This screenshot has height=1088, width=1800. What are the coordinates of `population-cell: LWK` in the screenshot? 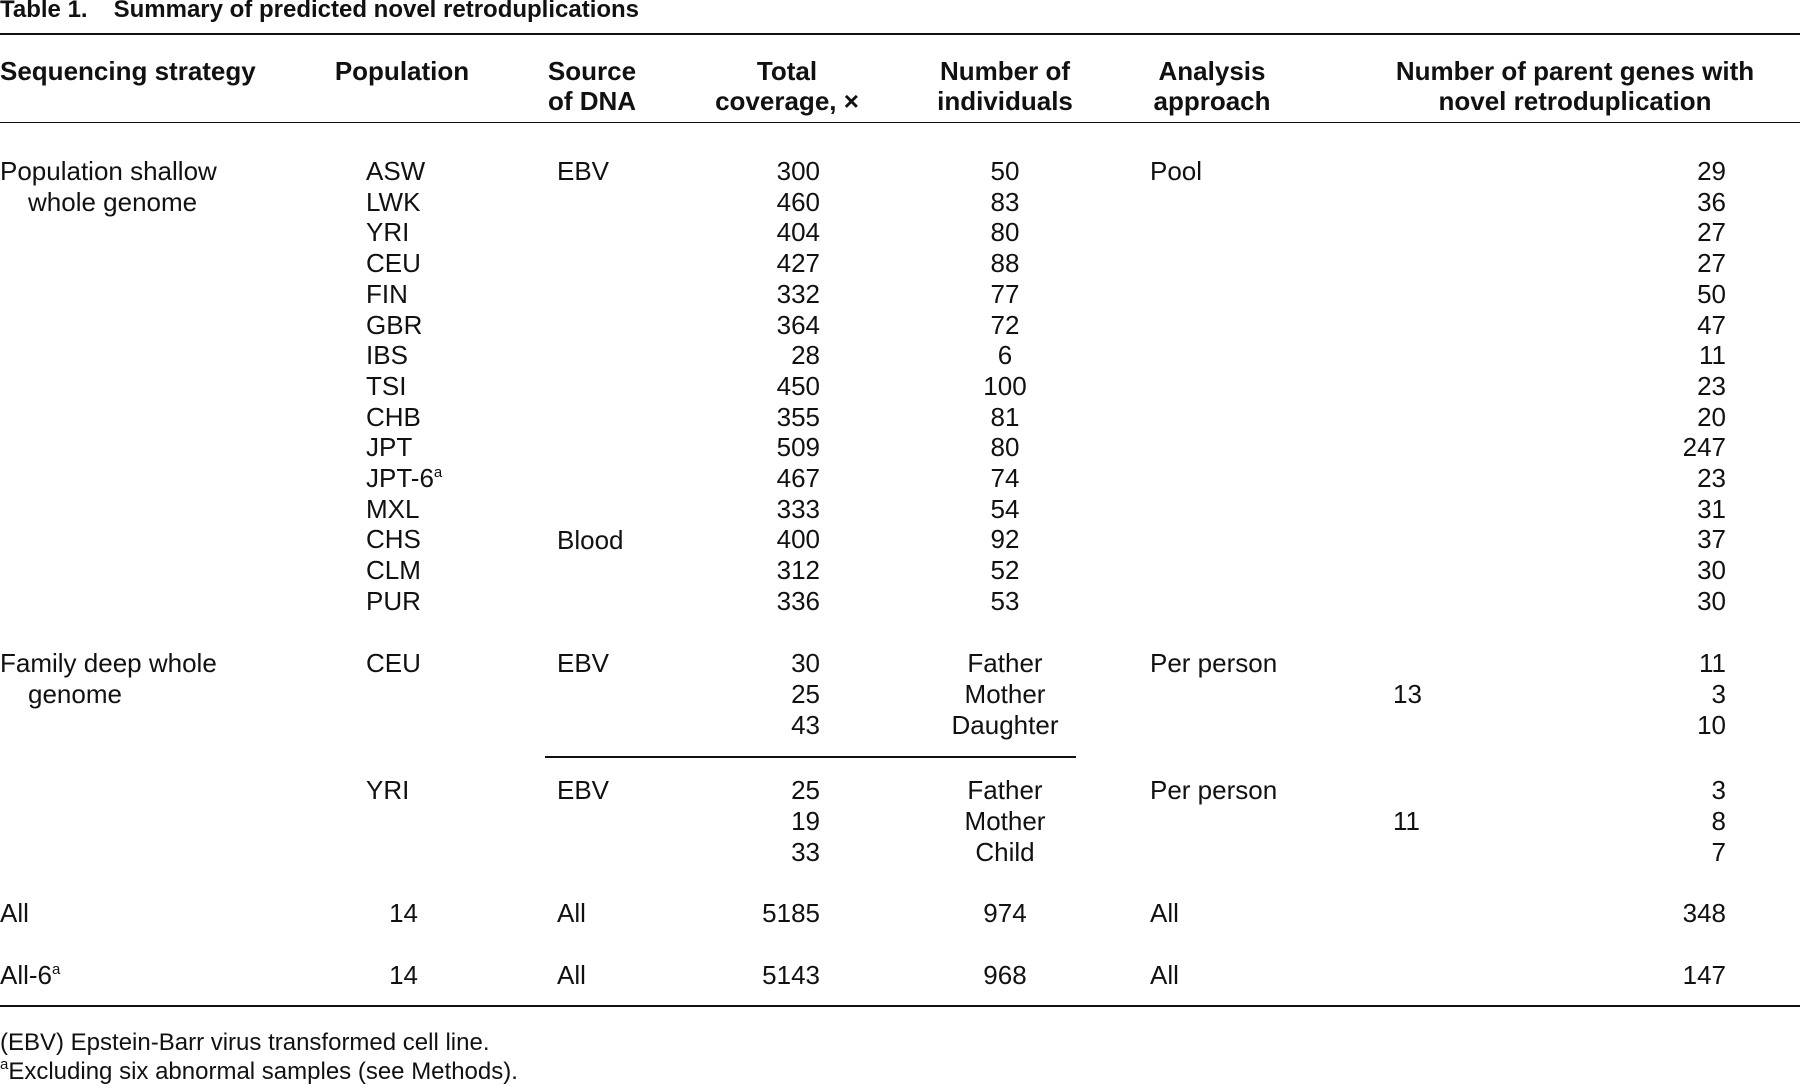 It's located at (393, 201).